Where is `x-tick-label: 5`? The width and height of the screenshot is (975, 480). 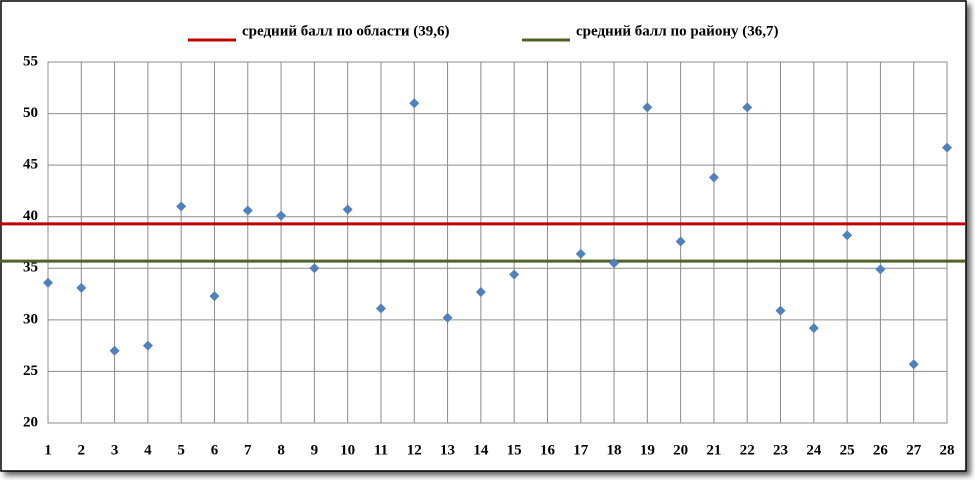 x-tick-label: 5 is located at coordinates (181, 450).